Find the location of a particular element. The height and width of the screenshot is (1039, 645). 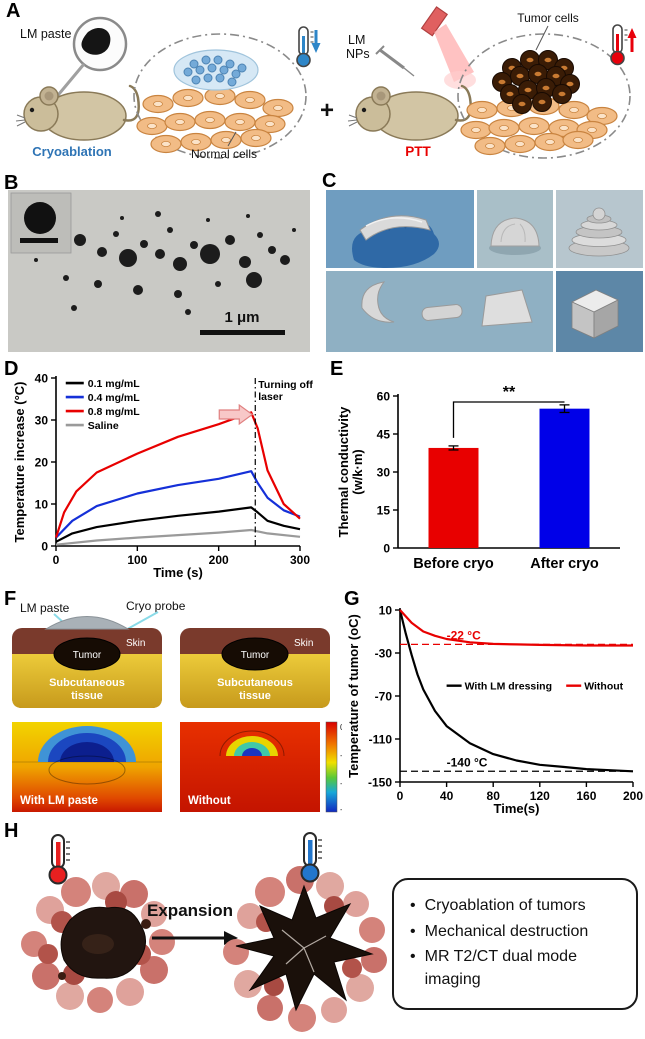

svg-text: 160 is located at coordinates (586, 796).